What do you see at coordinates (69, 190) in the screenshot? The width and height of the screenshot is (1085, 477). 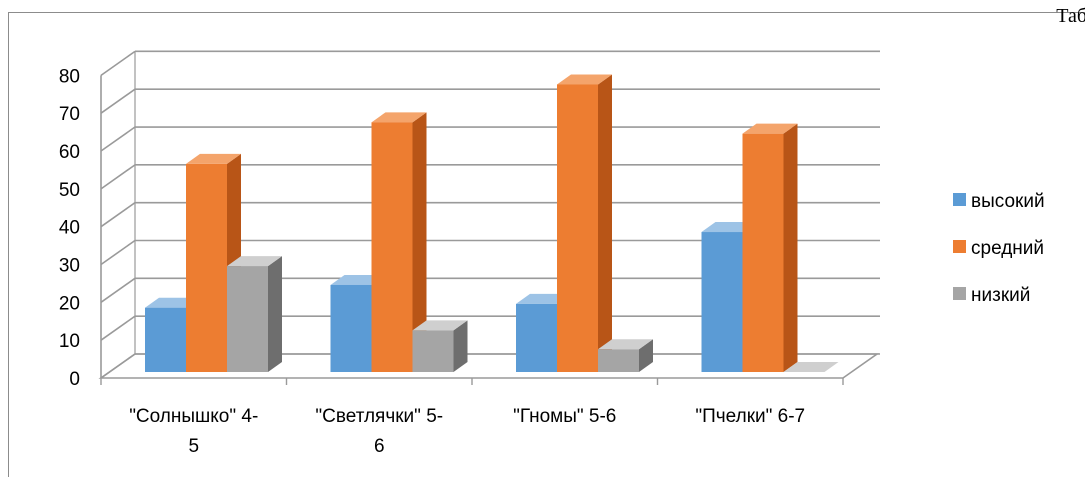 I see `y-tick-label: 50` at bounding box center [69, 190].